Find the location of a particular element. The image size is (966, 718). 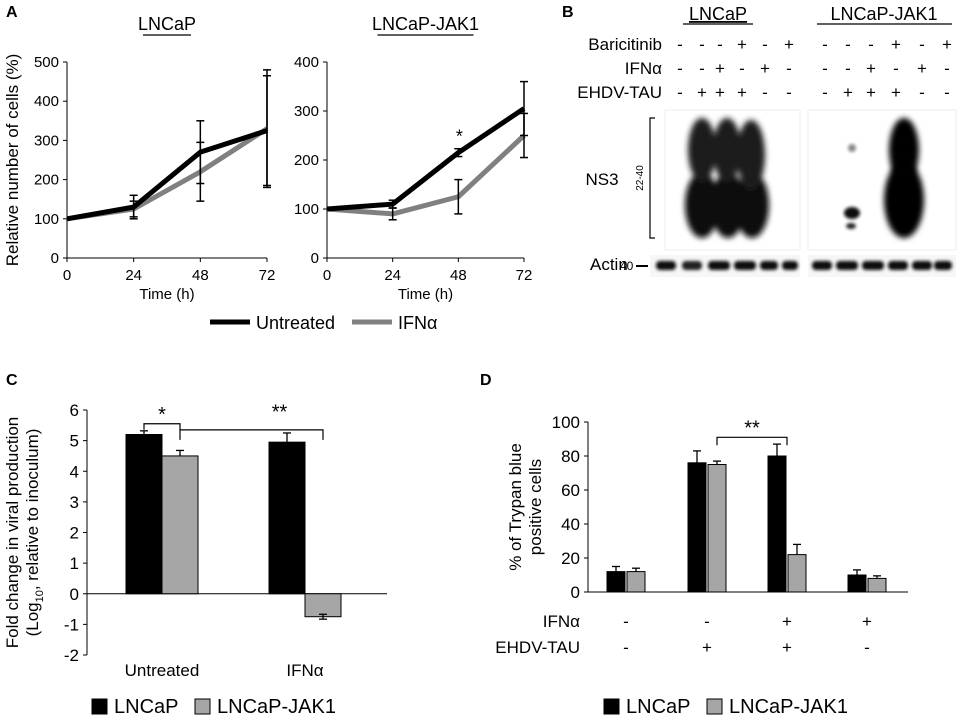

y-tick-label: 4 is located at coordinates (74, 471).